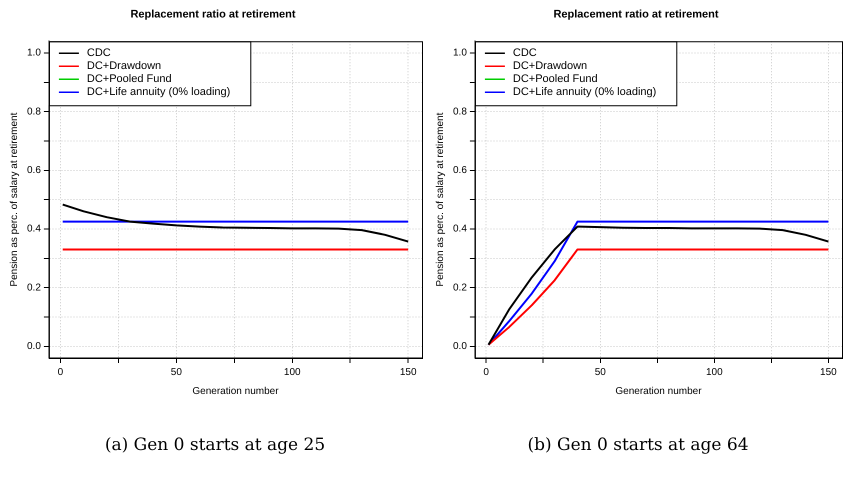 This screenshot has height=493, width=850. I want to click on y-tick-label: 0.0, so click(460, 346).